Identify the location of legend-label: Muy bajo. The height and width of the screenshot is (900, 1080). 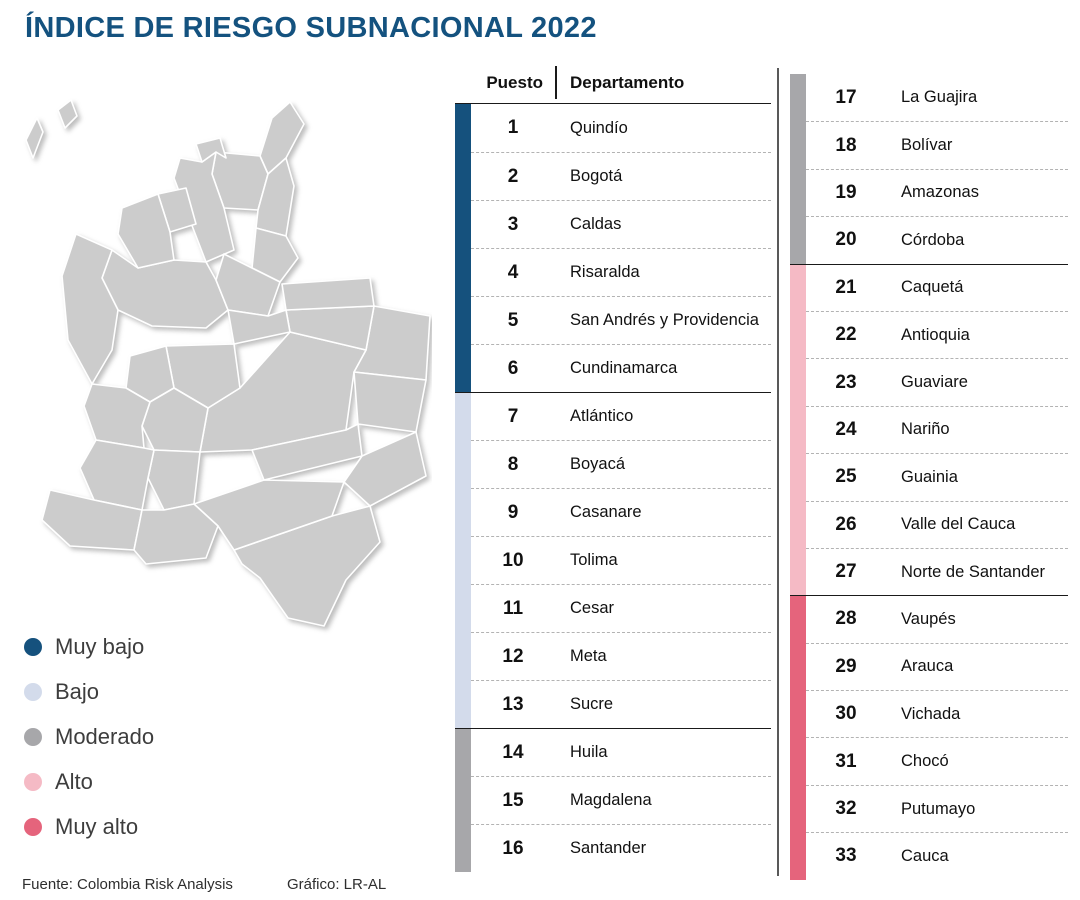
(100, 646).